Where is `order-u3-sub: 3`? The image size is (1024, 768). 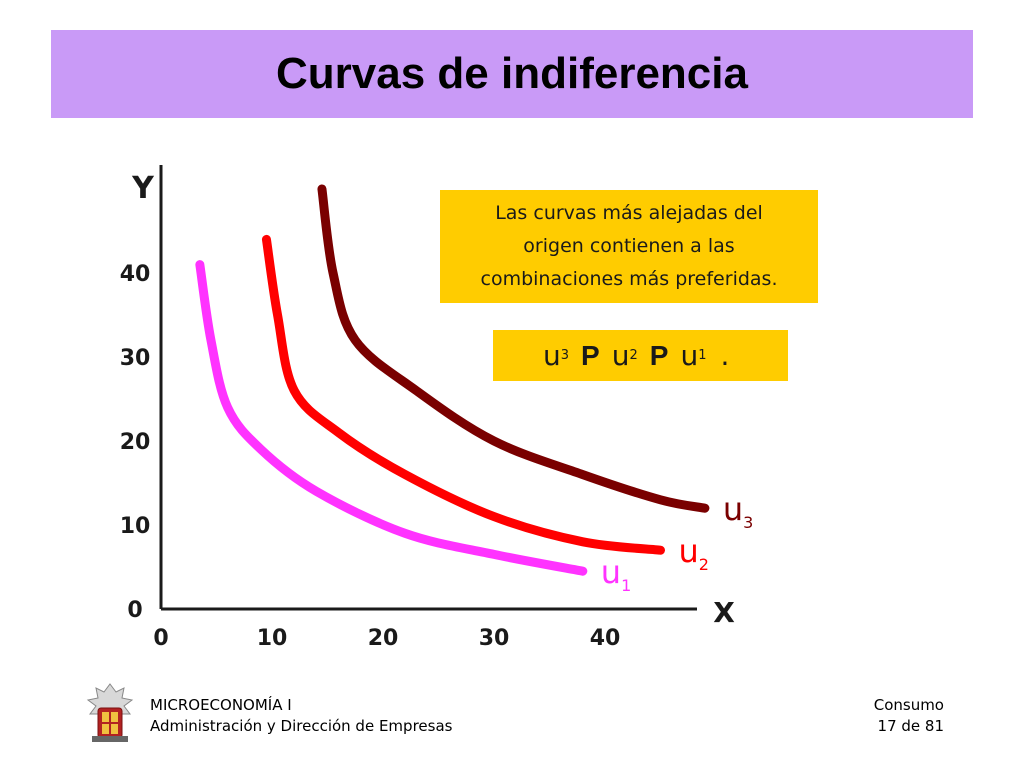
order-u3-sub: 3 is located at coordinates (565, 355).